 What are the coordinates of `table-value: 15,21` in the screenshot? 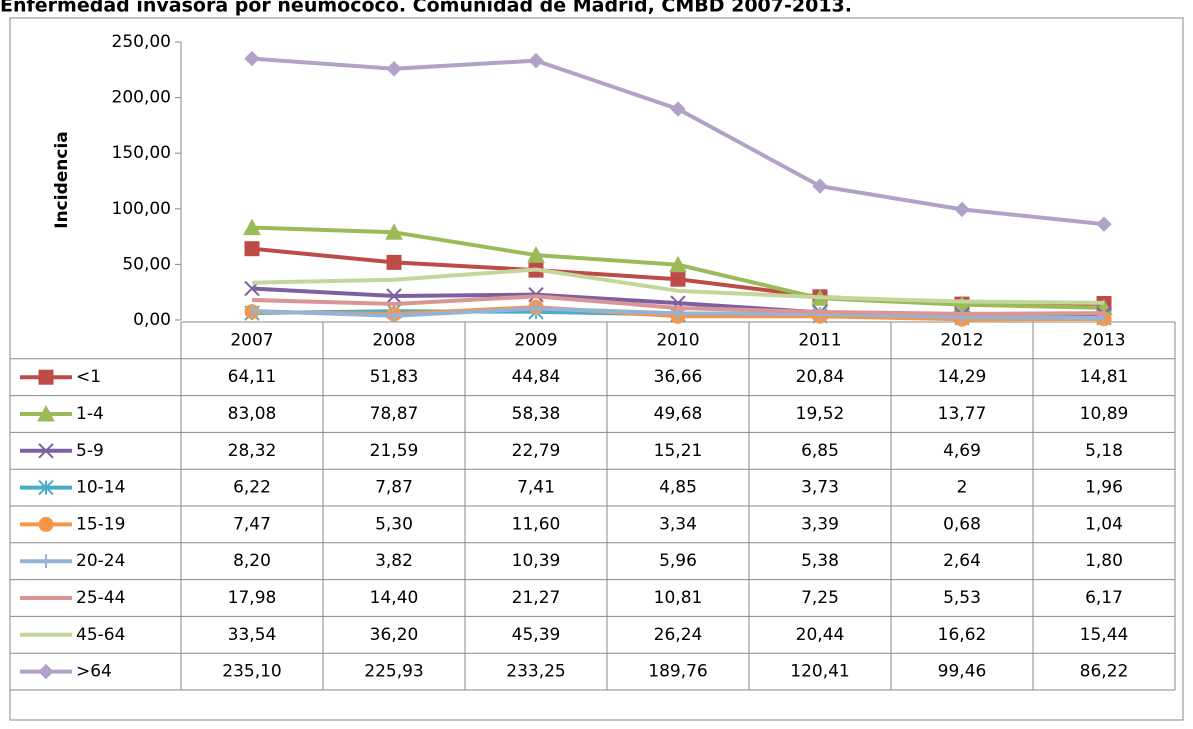 It's located at (678, 451).